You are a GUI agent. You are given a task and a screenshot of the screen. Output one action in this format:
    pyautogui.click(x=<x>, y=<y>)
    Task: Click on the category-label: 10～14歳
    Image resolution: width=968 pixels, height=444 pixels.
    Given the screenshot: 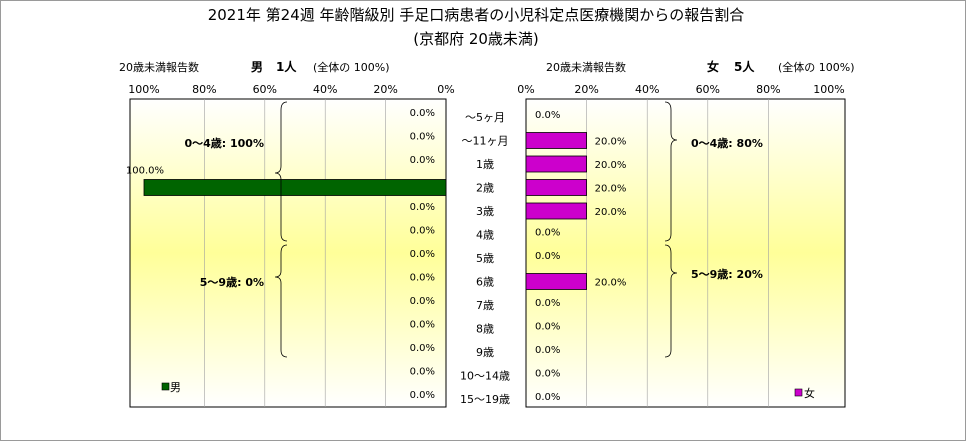 What is the action you would take?
    pyautogui.click(x=485, y=376)
    